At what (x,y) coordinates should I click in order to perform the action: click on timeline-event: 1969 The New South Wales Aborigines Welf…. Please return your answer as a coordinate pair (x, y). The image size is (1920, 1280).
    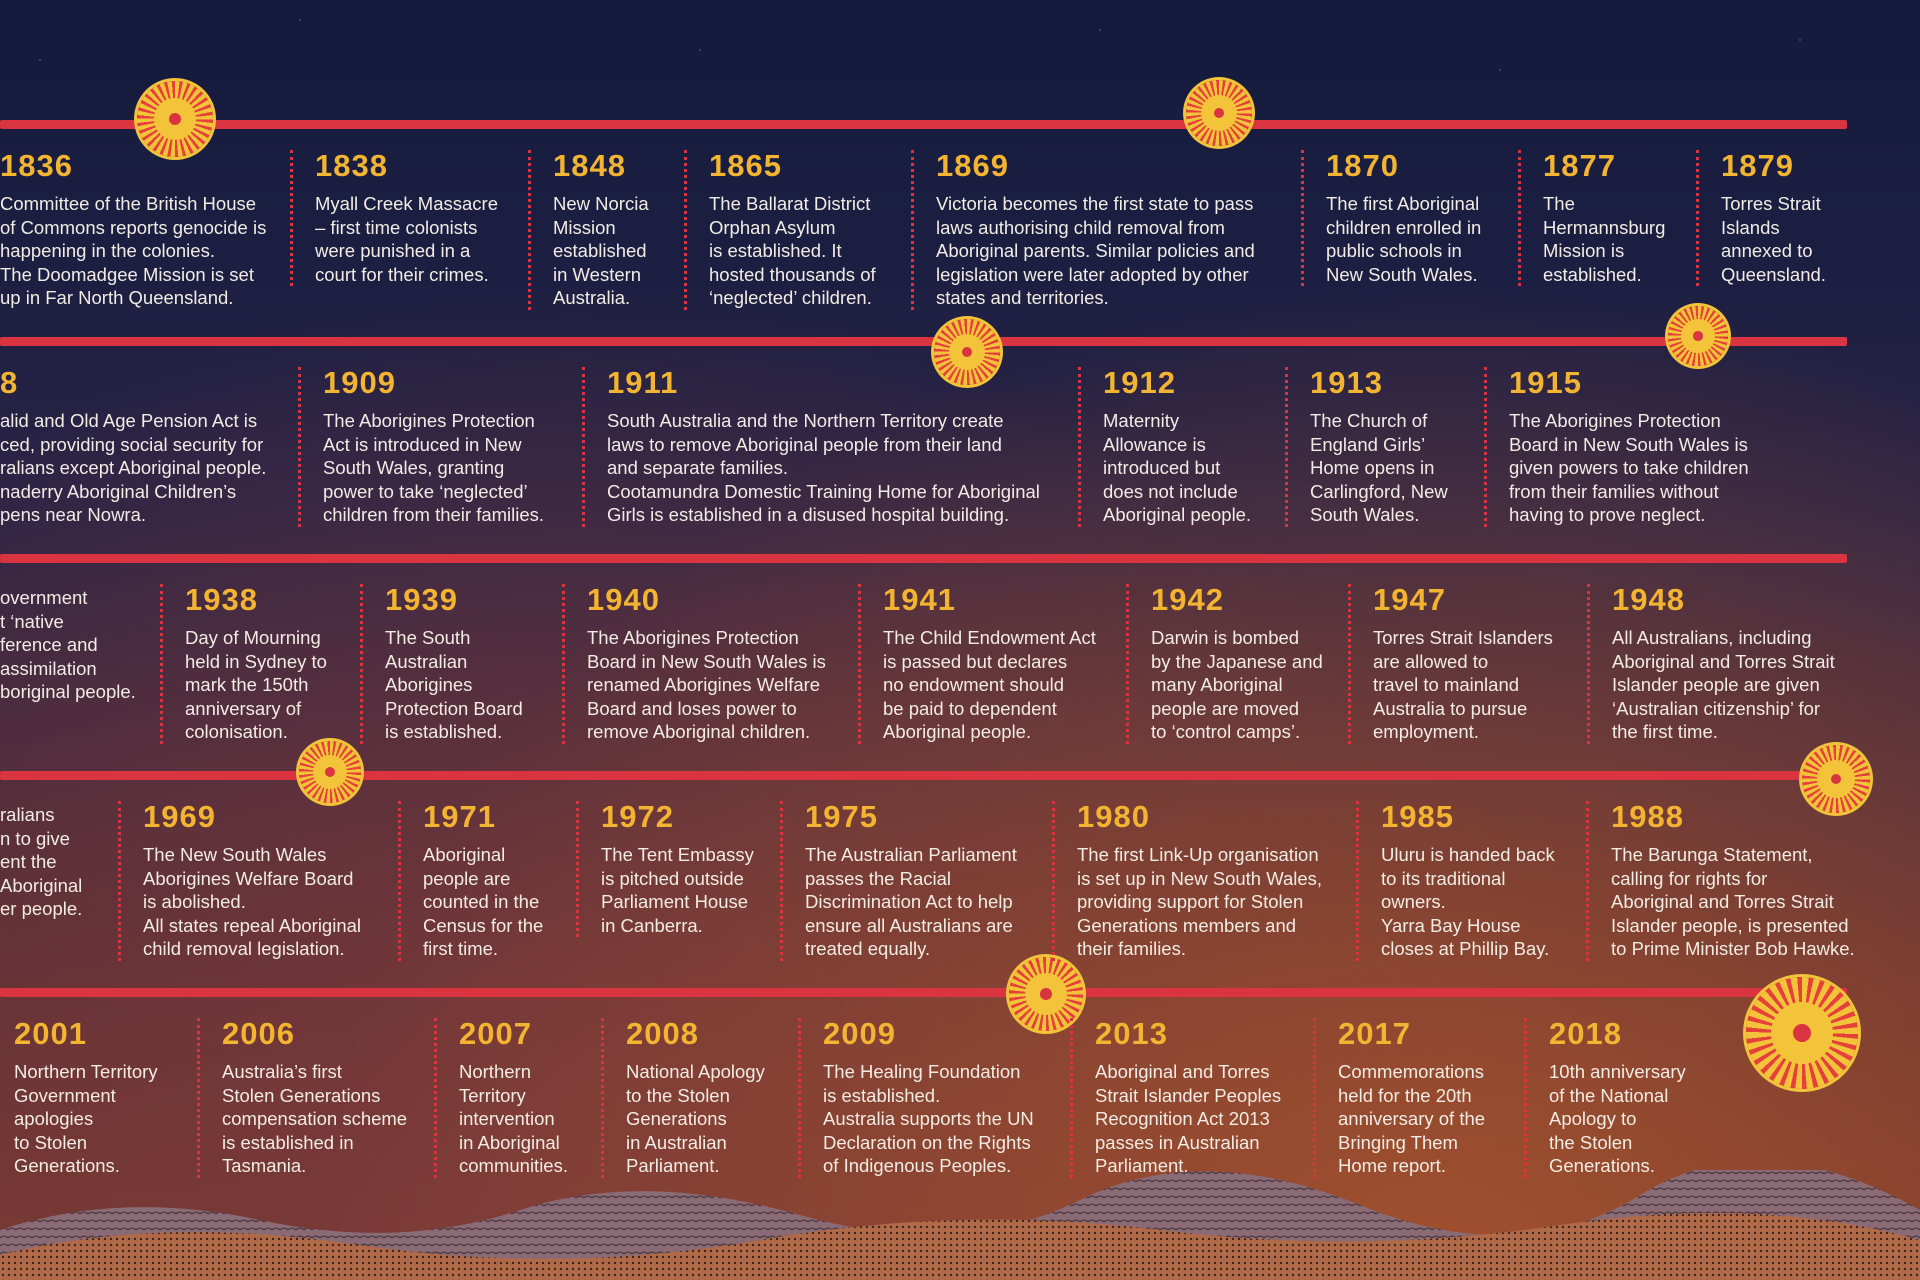
    Looking at the image, I should click on (240, 880).